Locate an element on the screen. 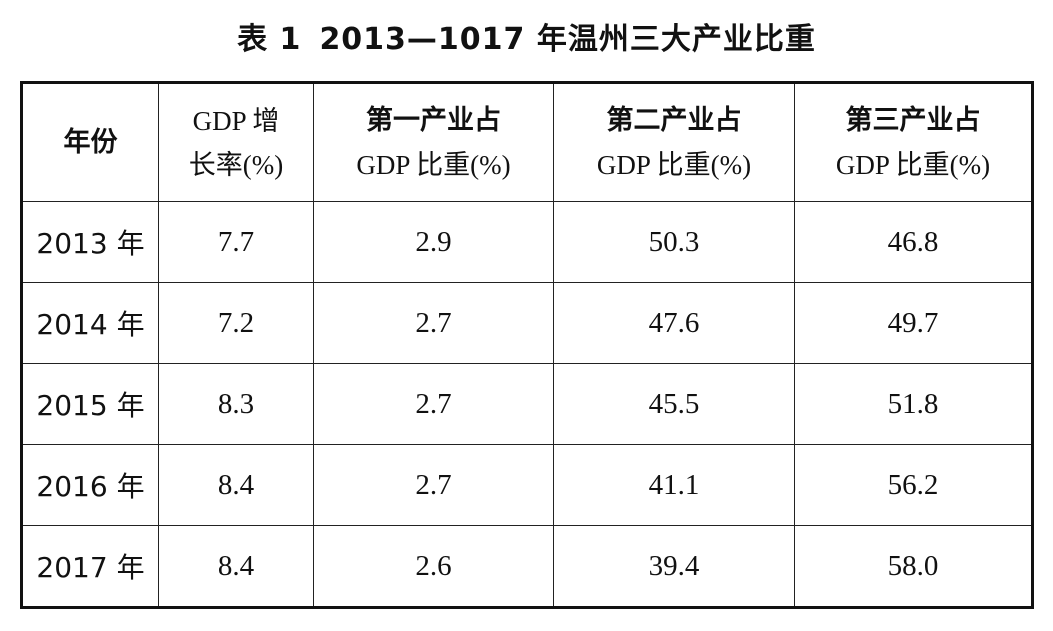 The height and width of the screenshot is (631, 1053). cell-year: 2015 年 is located at coordinates (90, 404).